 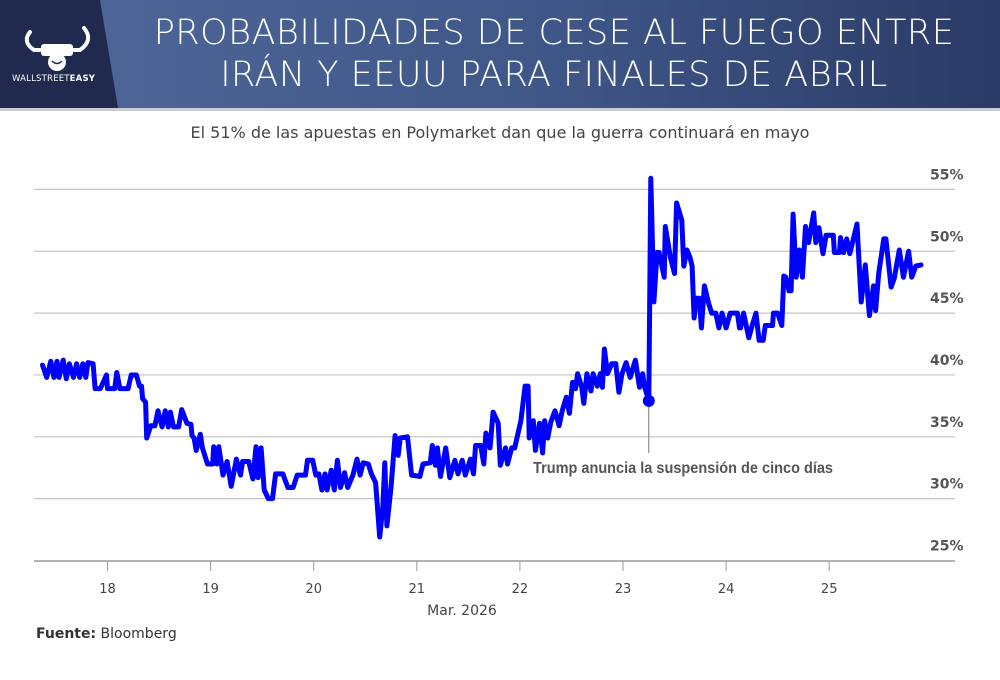 What do you see at coordinates (500, 109) in the screenshot?
I see `header-divider` at bounding box center [500, 109].